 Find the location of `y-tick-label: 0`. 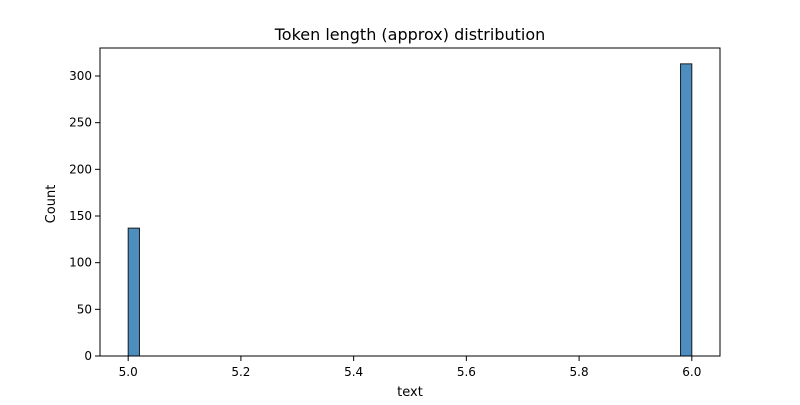

y-tick-label: 0 is located at coordinates (88, 356).